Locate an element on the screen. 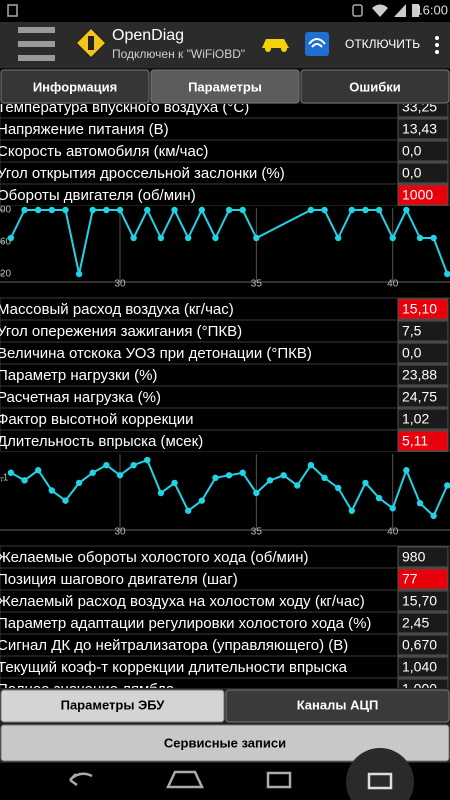 The image size is (450, 800). bottom-tabs: Параметры ЭБУ Каналы АЦП Сервисные записи is located at coordinates (225, 725).